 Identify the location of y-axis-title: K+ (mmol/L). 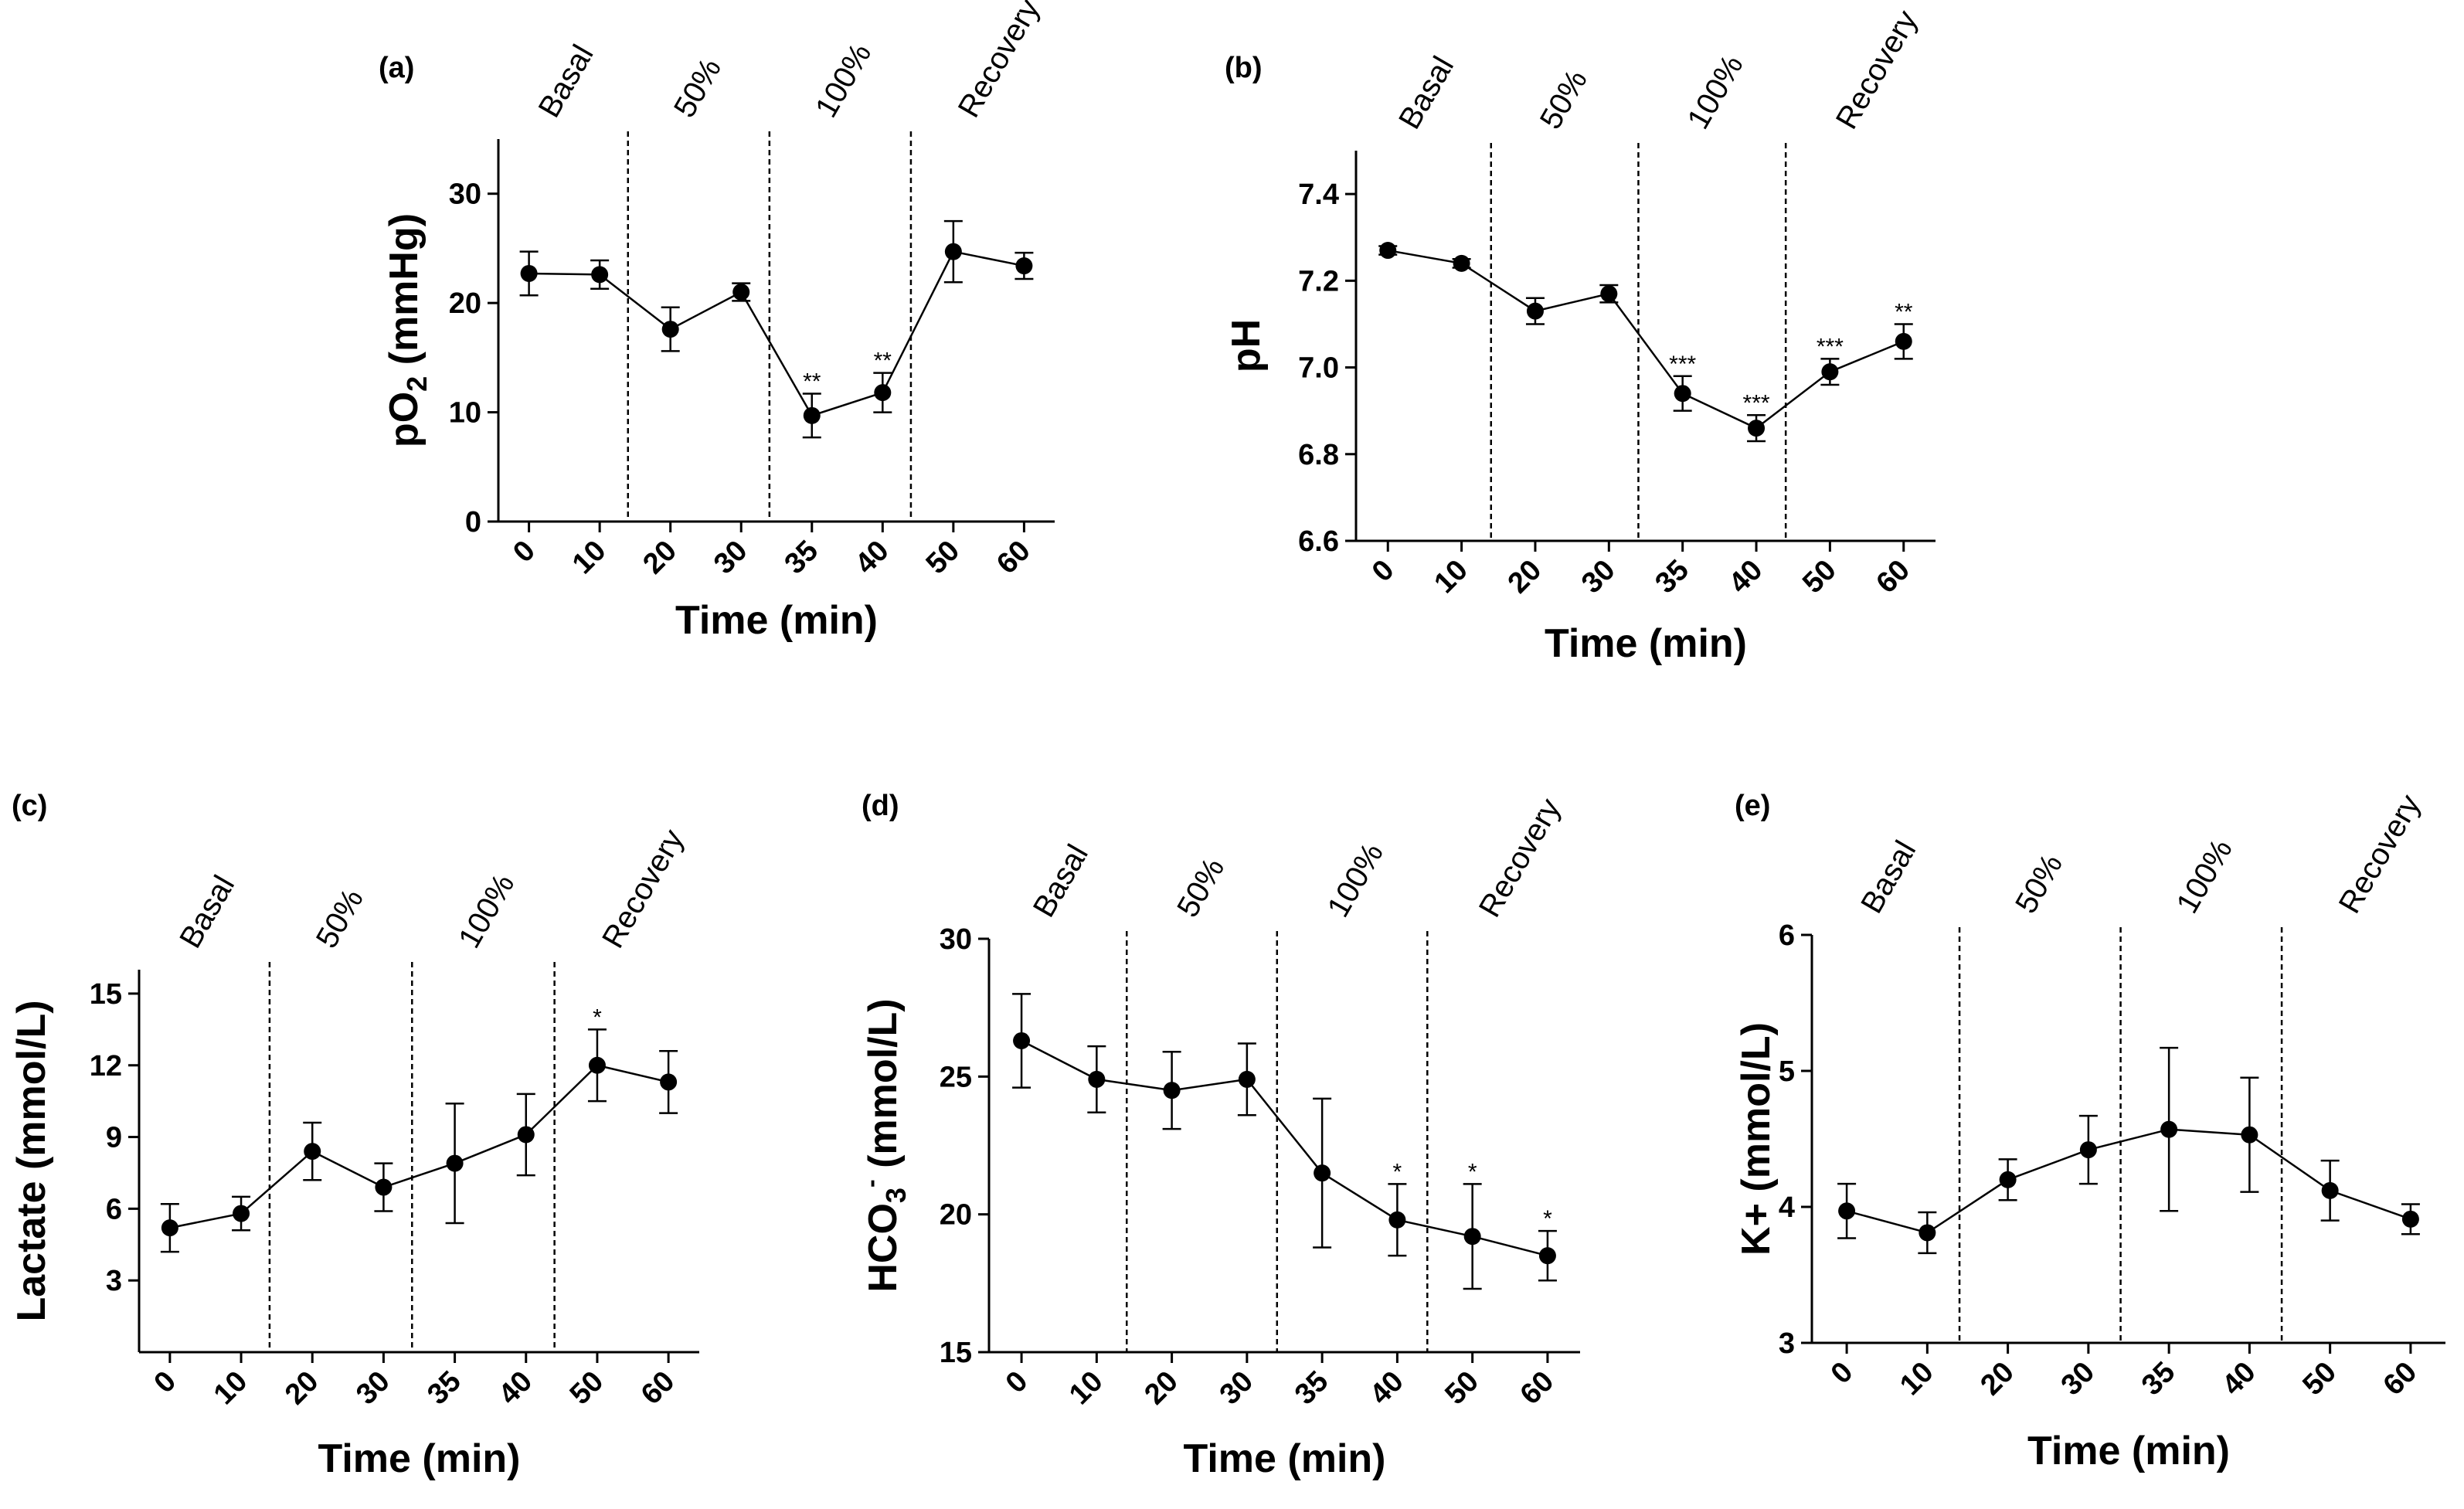
(1756, 1139).